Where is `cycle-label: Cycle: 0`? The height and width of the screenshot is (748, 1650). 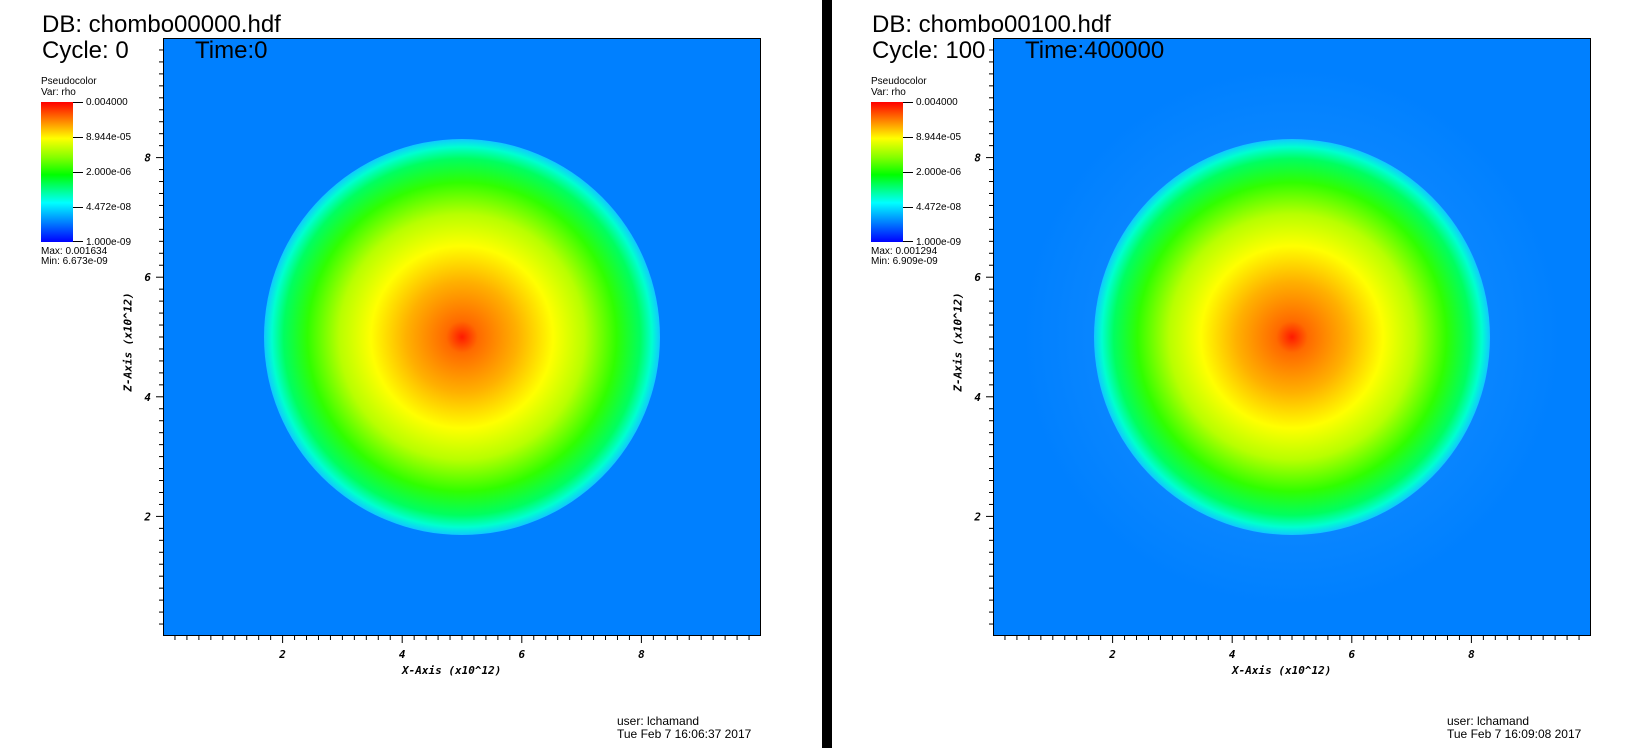
cycle-label: Cycle: 0 is located at coordinates (85, 50).